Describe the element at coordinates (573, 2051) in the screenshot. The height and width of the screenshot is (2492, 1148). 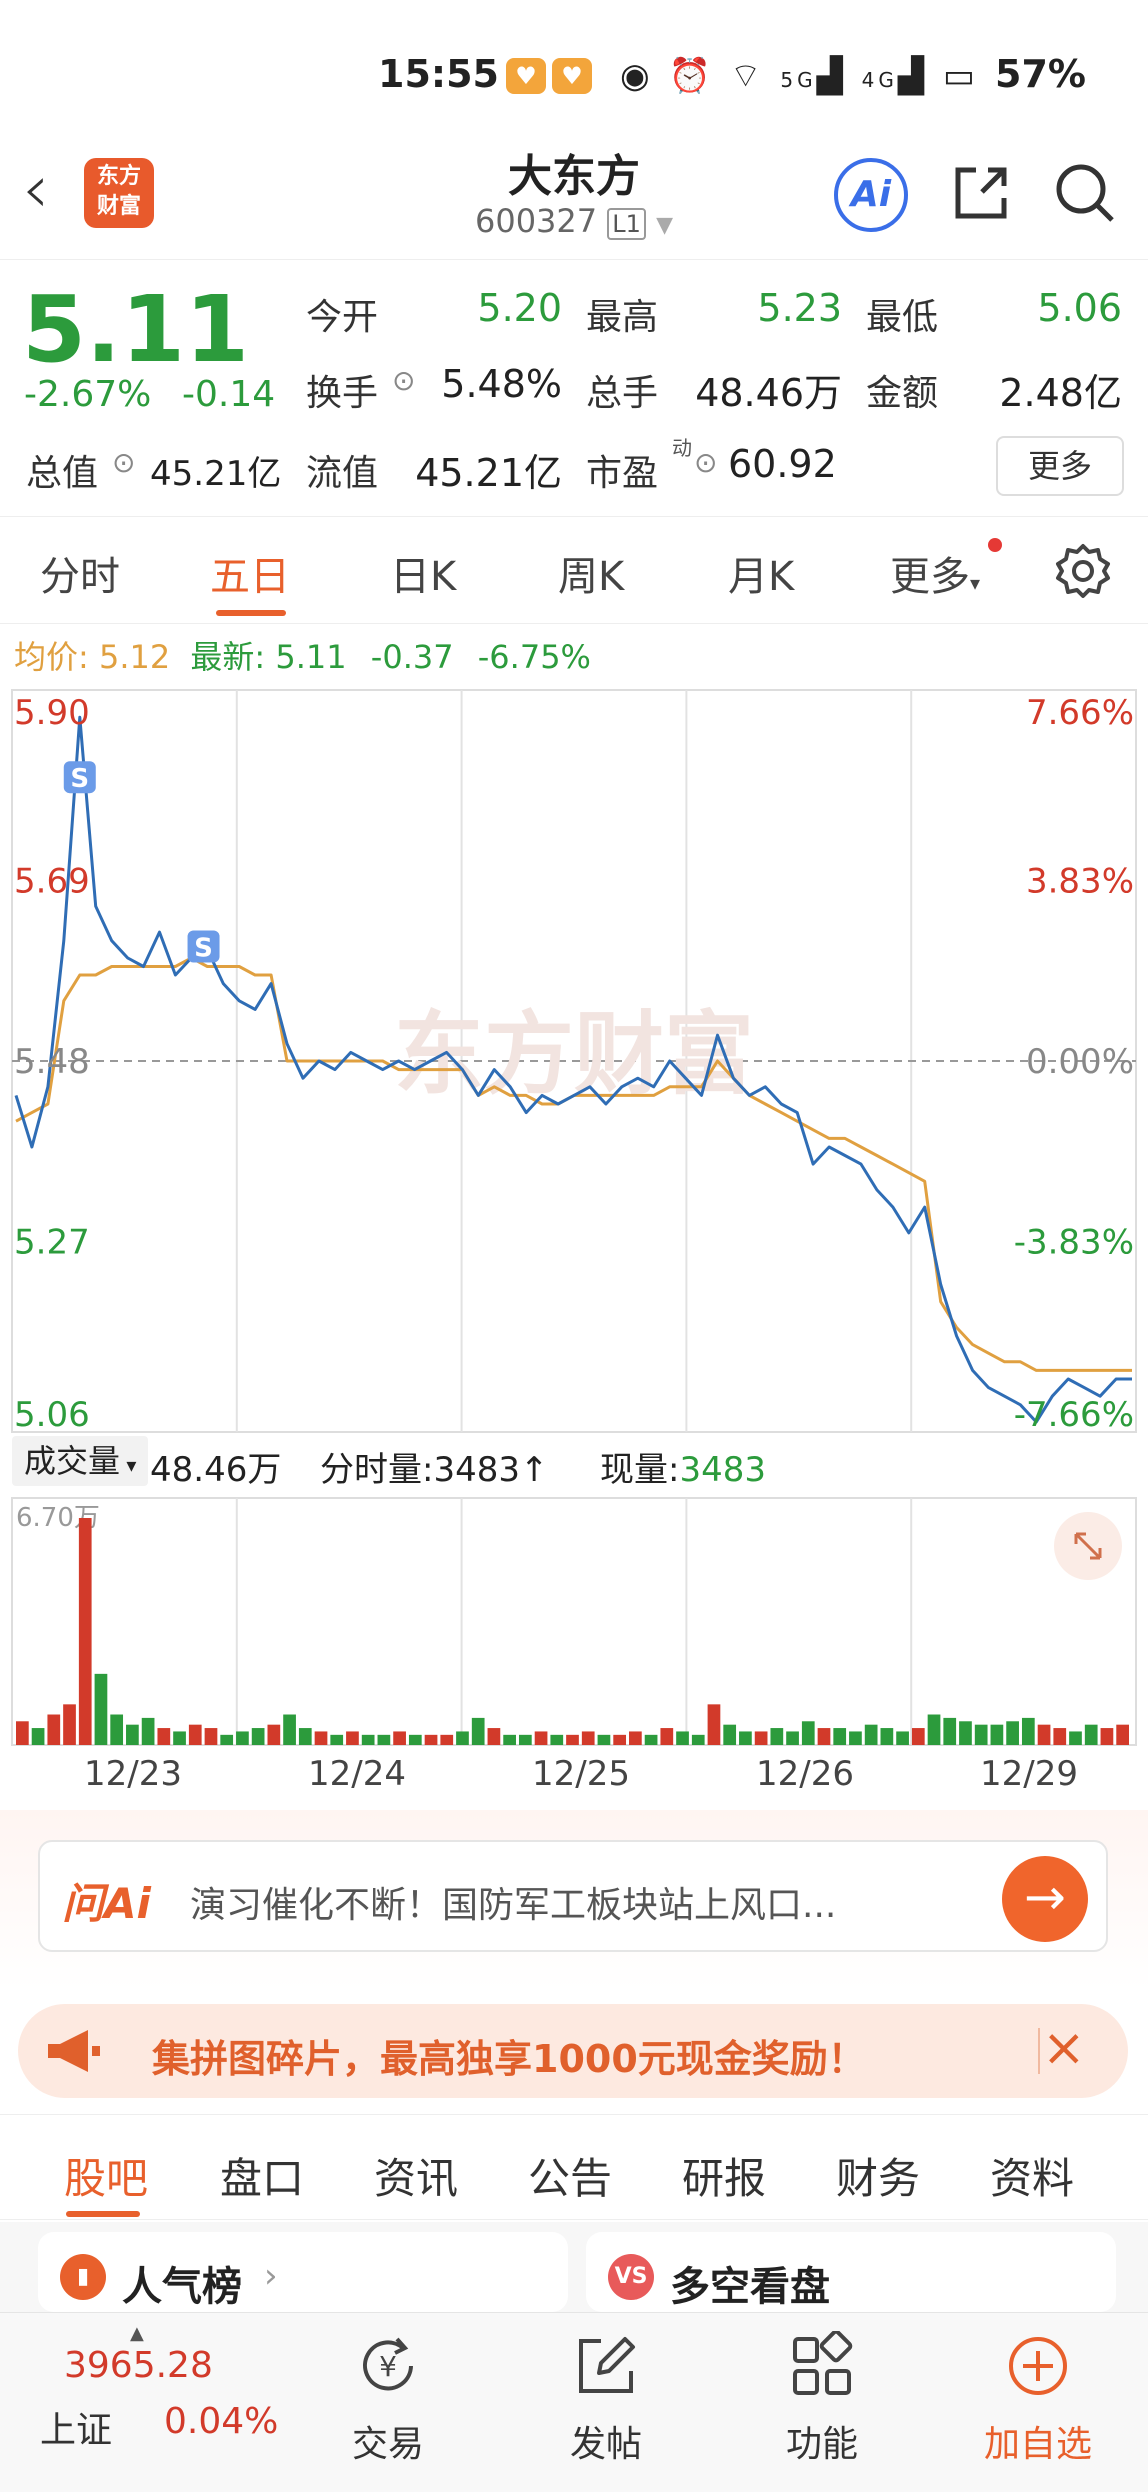
I see `promo-banner: 集拼图碎片，最高独享1000元现金奖励！ ×` at that location.